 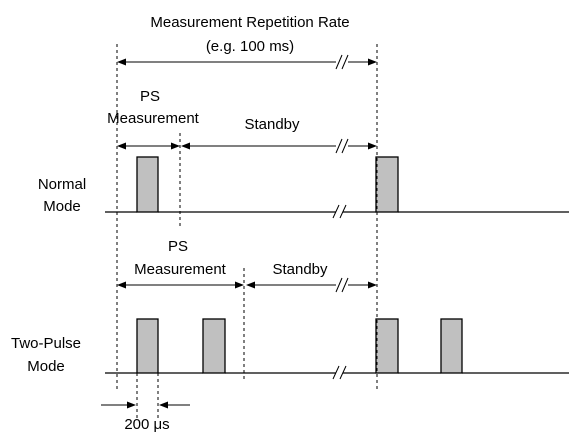 What do you see at coordinates (247, 62) in the screenshot?
I see `rate-arrow` at bounding box center [247, 62].